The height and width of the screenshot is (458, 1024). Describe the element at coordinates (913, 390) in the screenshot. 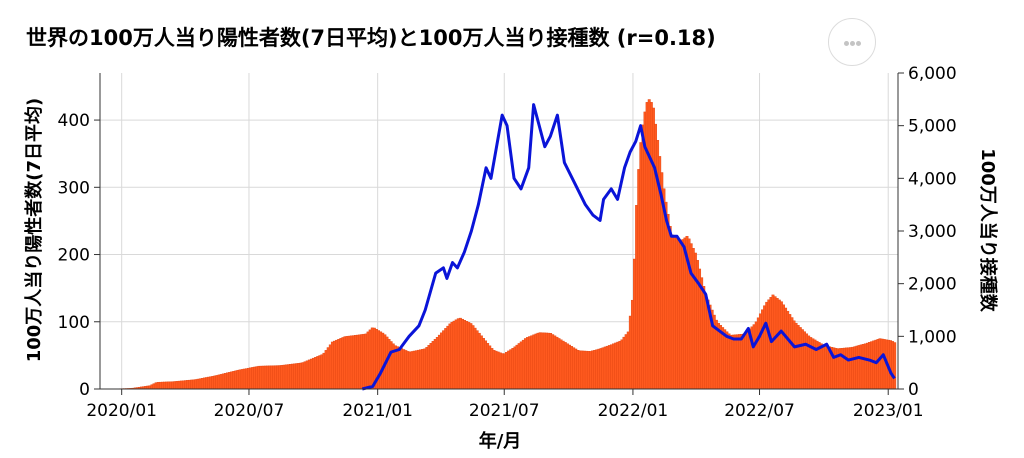

I see `y-right-tick-label: 0` at that location.